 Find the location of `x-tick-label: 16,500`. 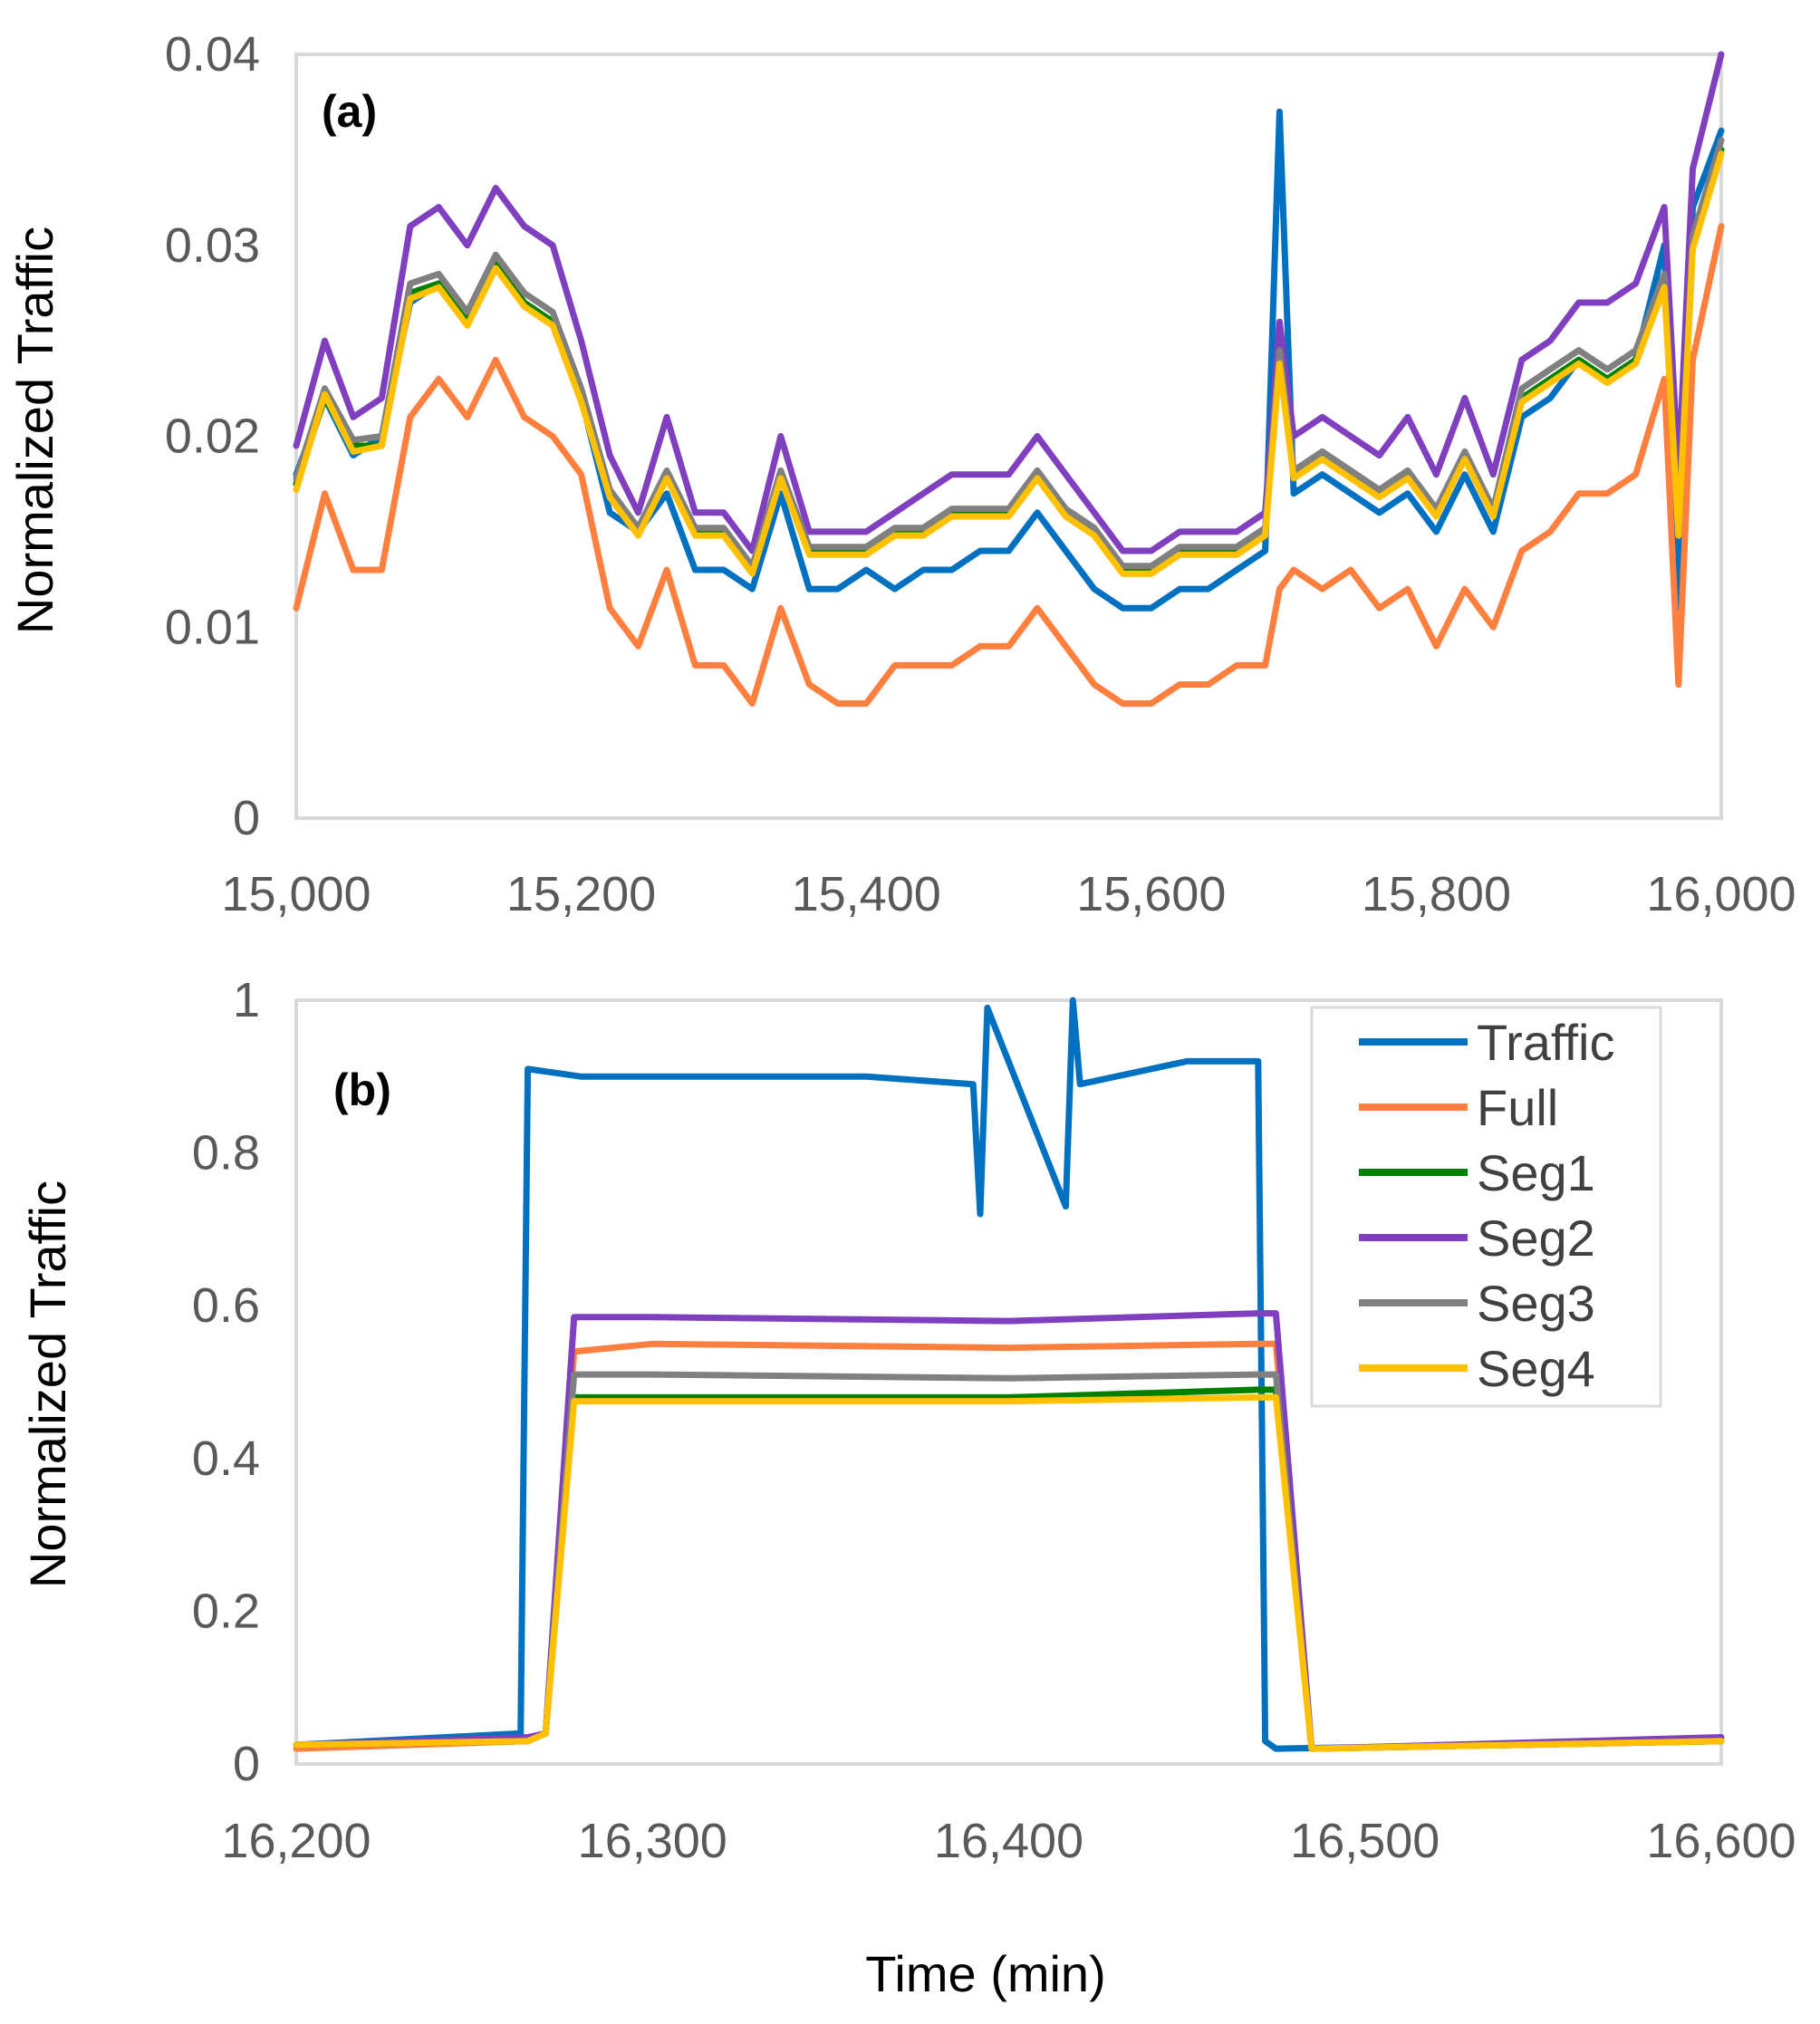

x-tick-label: 16,500 is located at coordinates (1365, 1841).